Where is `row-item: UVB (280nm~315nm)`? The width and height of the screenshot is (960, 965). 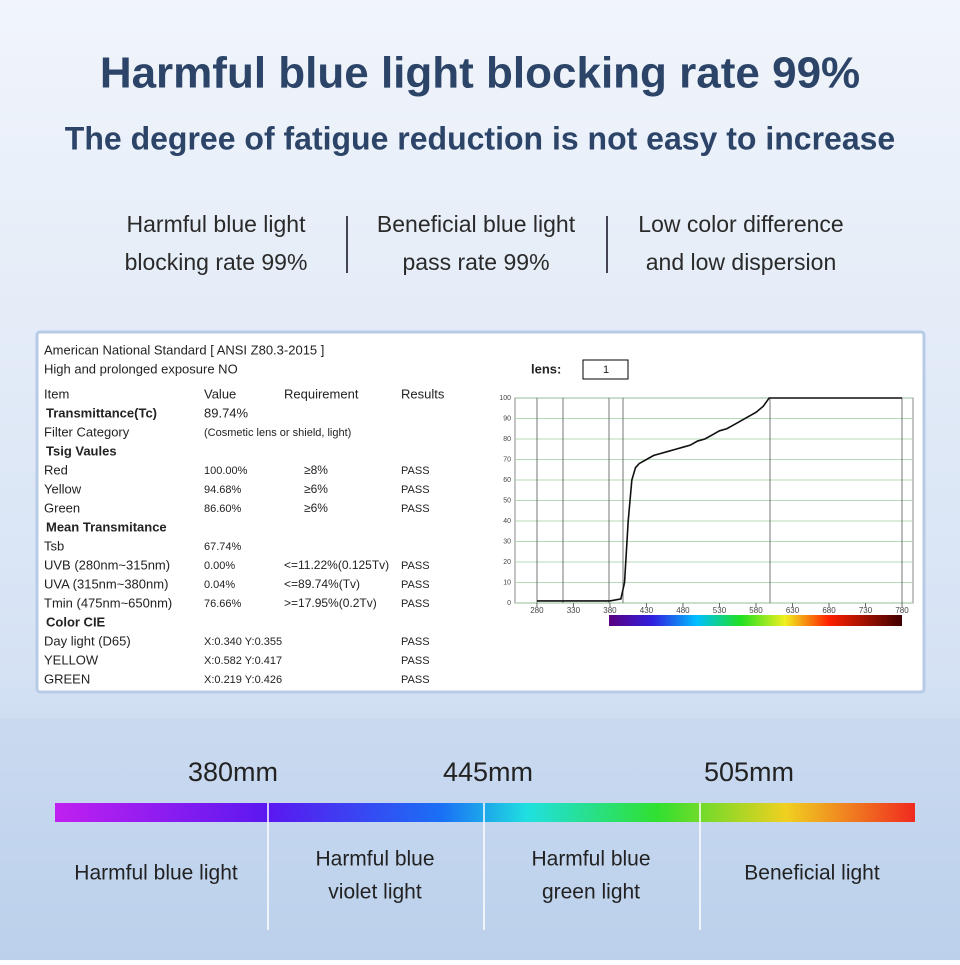 row-item: UVB (280nm~315nm) is located at coordinates (107, 564).